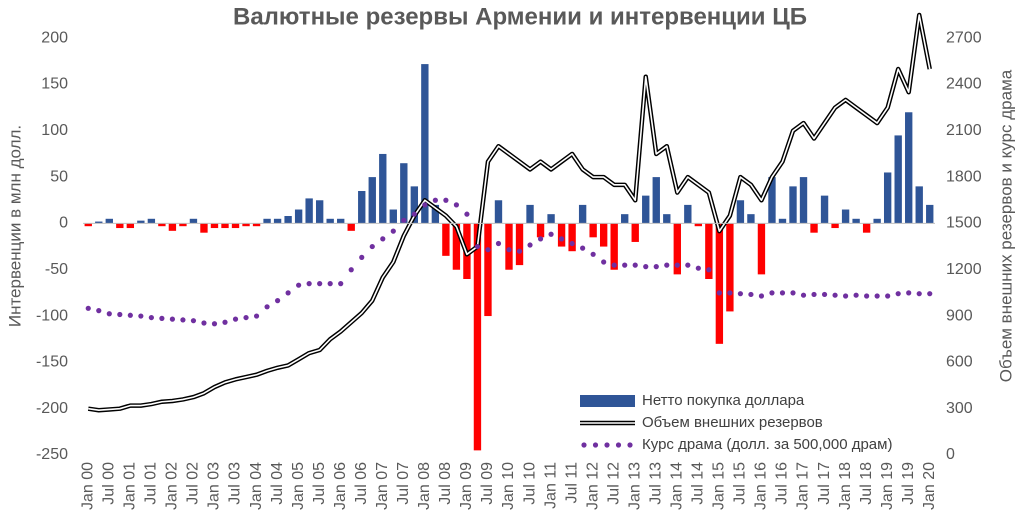 The image size is (1023, 520). What do you see at coordinates (52, 315) in the screenshot?
I see `y-tick-label: -100` at bounding box center [52, 315].